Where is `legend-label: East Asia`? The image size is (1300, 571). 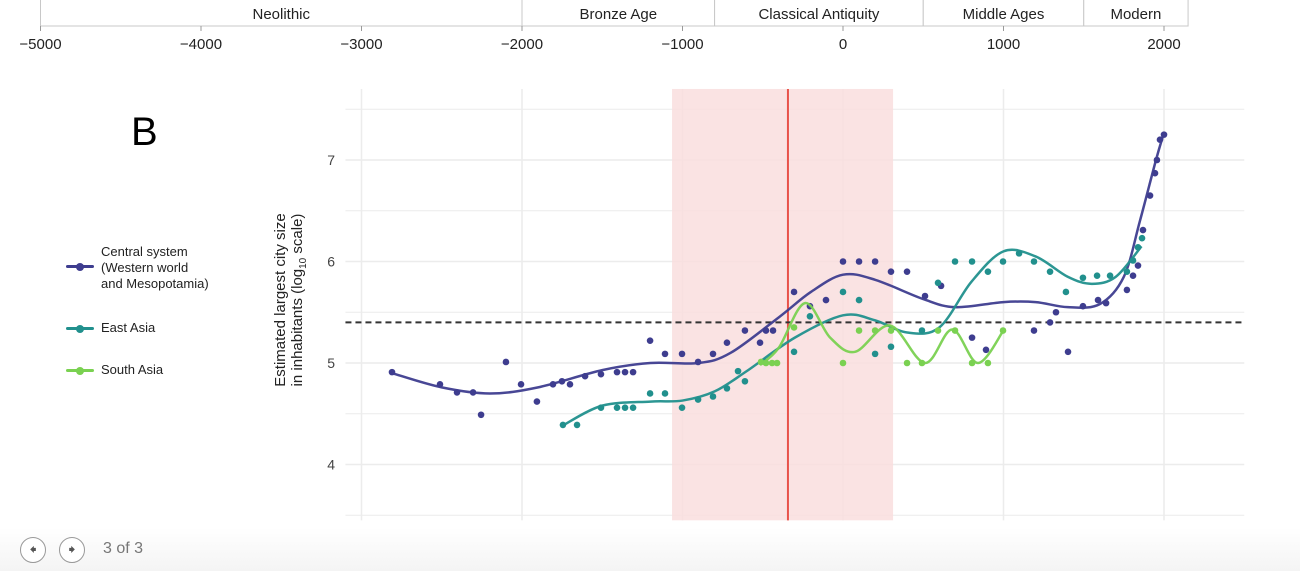
legend-label: East Asia is located at coordinates (128, 327).